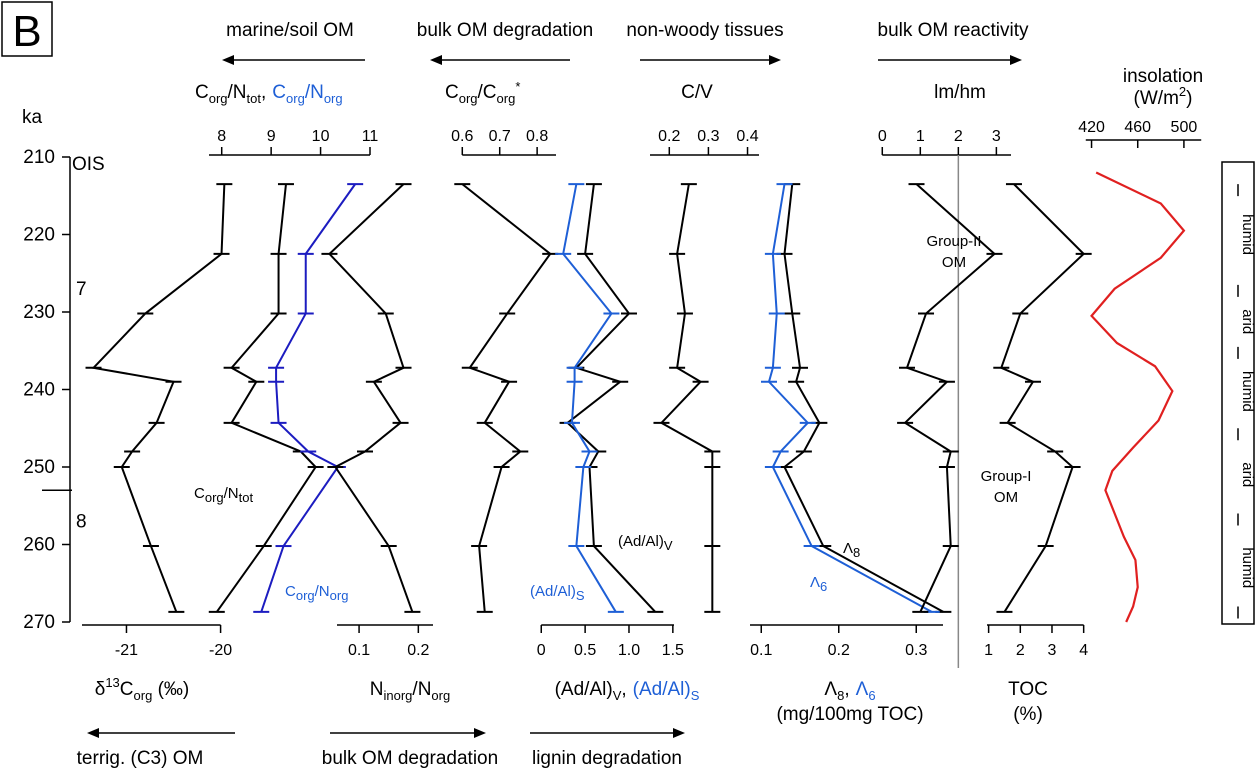 This screenshot has width=1257, height=773. What do you see at coordinates (851, 550) in the screenshot?
I see `annotation-lambda8: Λ8` at bounding box center [851, 550].